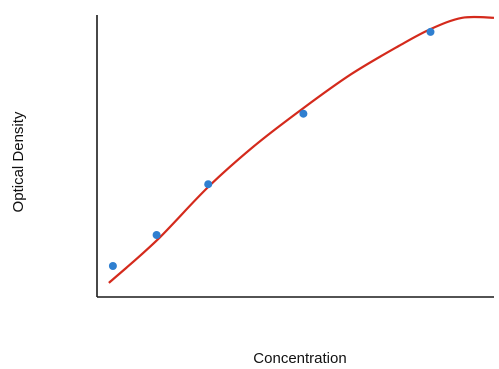 This screenshot has width=499, height=369. Describe the element at coordinates (299, 358) in the screenshot. I see `x-axis-label: Concentration` at that location.